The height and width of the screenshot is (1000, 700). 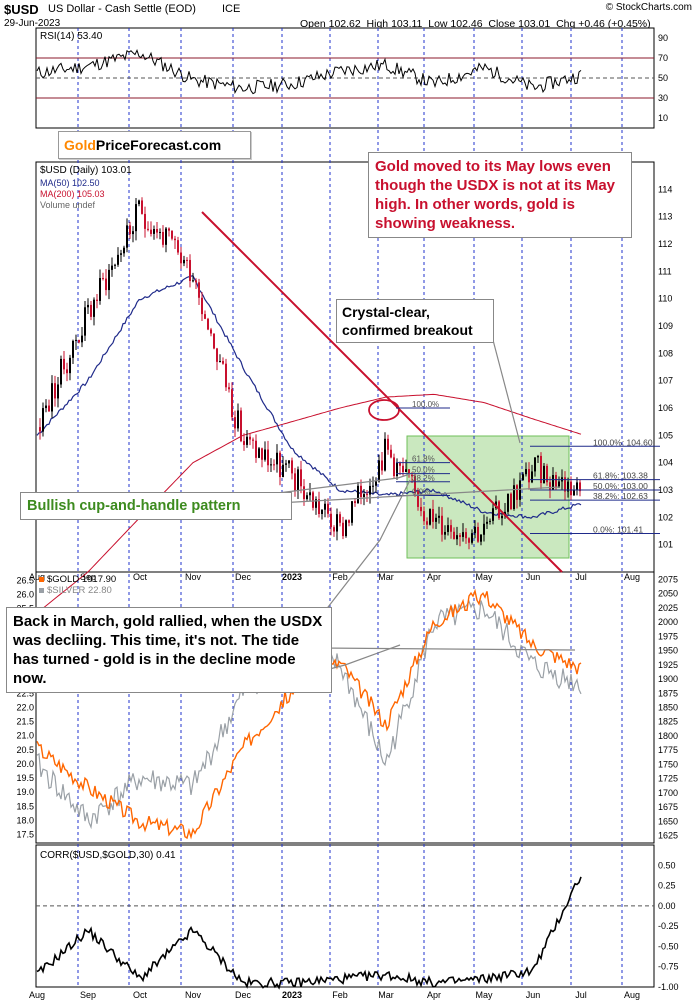 What do you see at coordinates (70, 183) in the screenshot?
I see `ma50-label: MA(50) 102.50` at bounding box center [70, 183].